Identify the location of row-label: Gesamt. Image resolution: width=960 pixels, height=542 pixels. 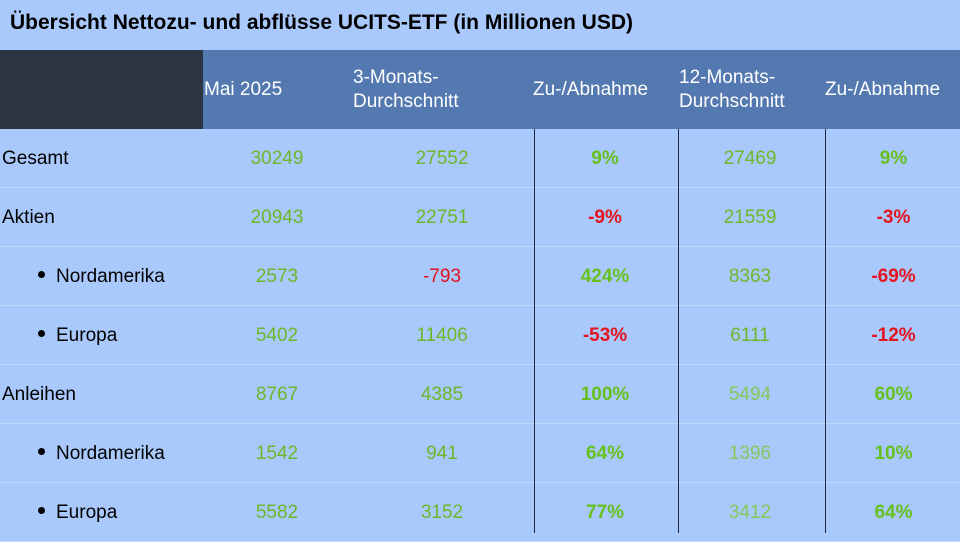
(35, 158).